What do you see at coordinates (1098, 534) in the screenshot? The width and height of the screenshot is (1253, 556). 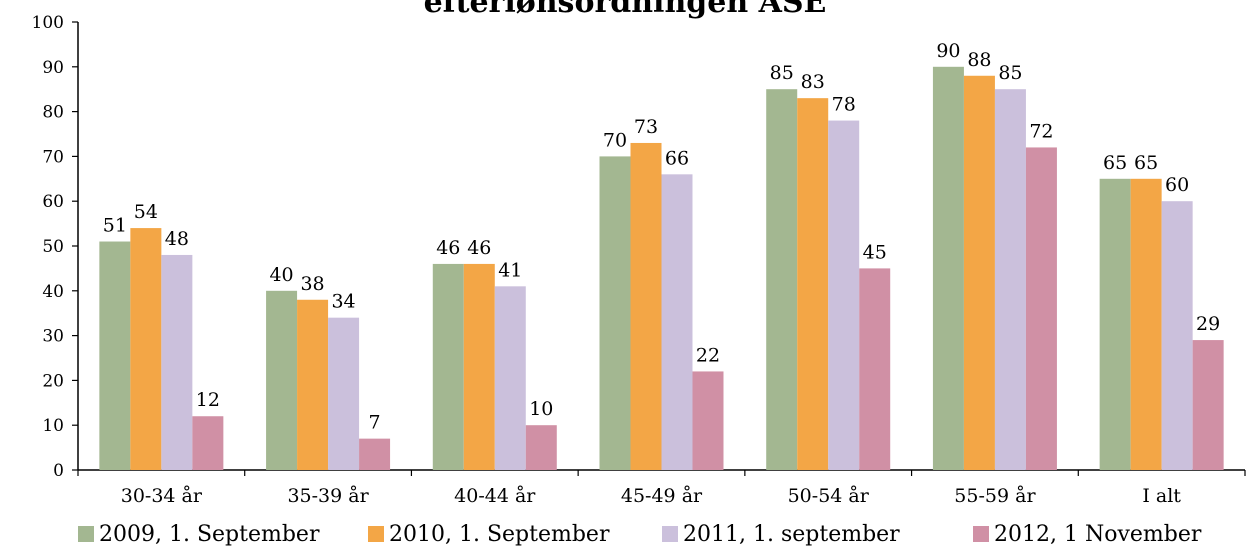 I see `legend-label: 2012, 1 November` at bounding box center [1098, 534].